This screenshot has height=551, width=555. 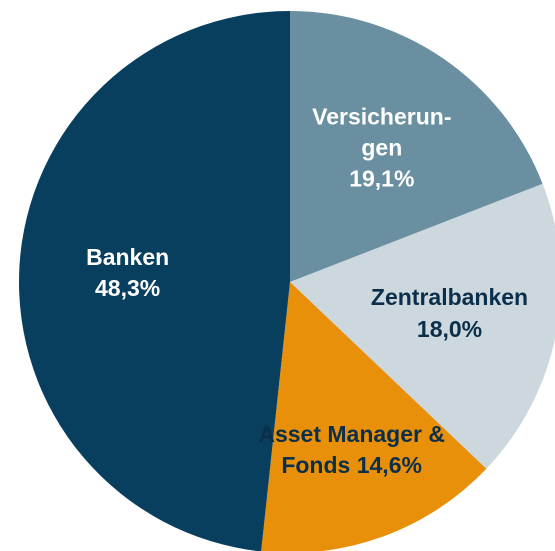 I want to click on value-label: 14,6%, so click(x=389, y=464).